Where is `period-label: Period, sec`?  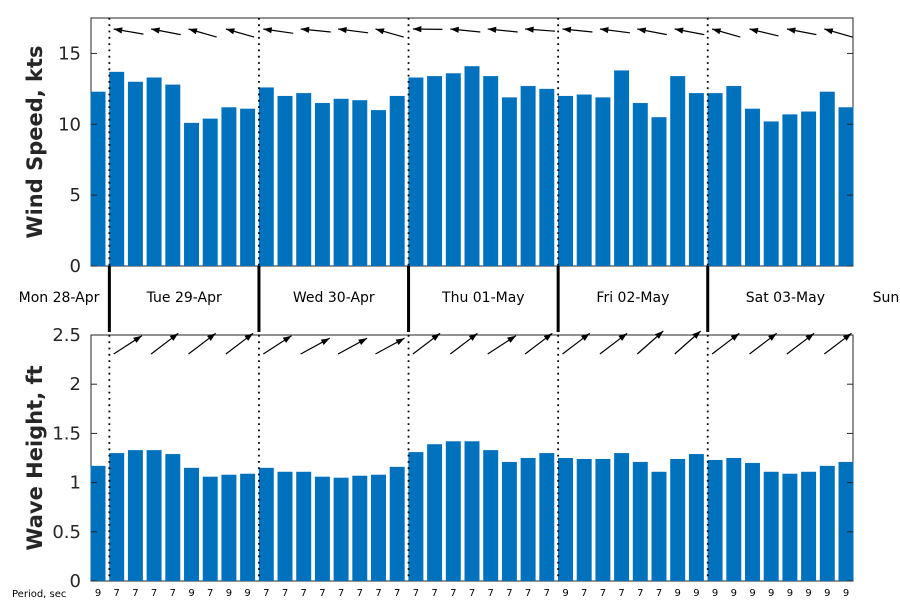
period-label: Period, sec is located at coordinates (39, 594).